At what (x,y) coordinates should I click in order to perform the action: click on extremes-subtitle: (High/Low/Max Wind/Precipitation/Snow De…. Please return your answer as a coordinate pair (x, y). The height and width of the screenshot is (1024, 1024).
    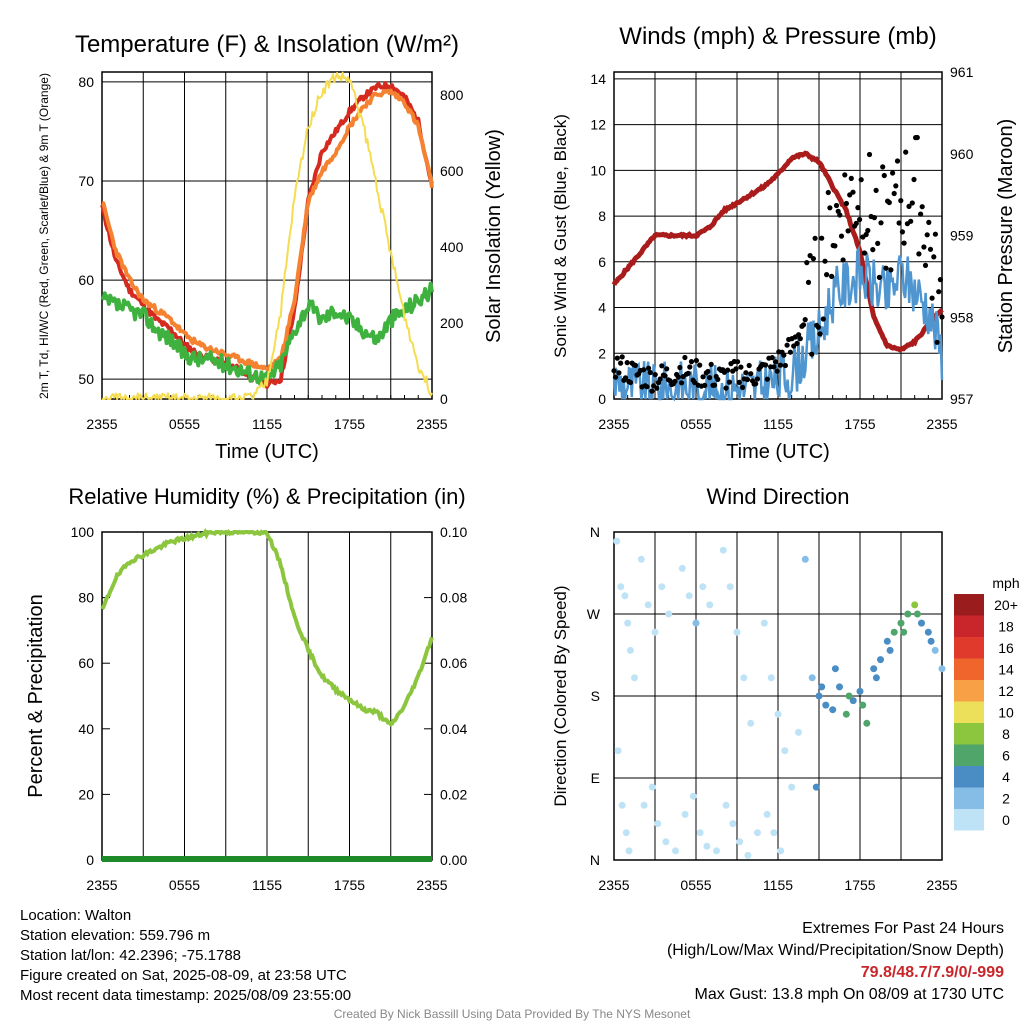
    Looking at the image, I should click on (835, 950).